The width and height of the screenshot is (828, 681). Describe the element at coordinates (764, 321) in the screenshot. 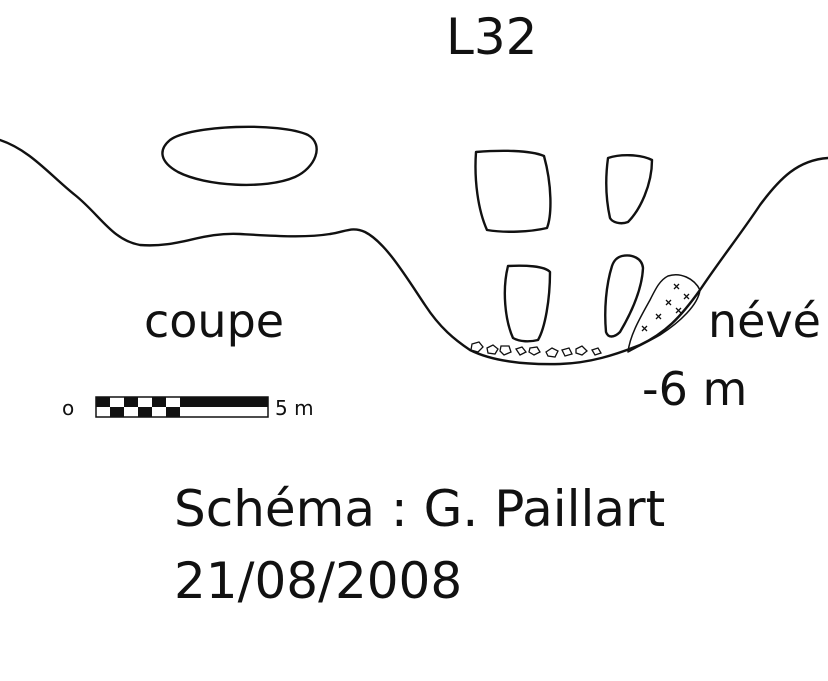

I see `snow-label: névé` at that location.